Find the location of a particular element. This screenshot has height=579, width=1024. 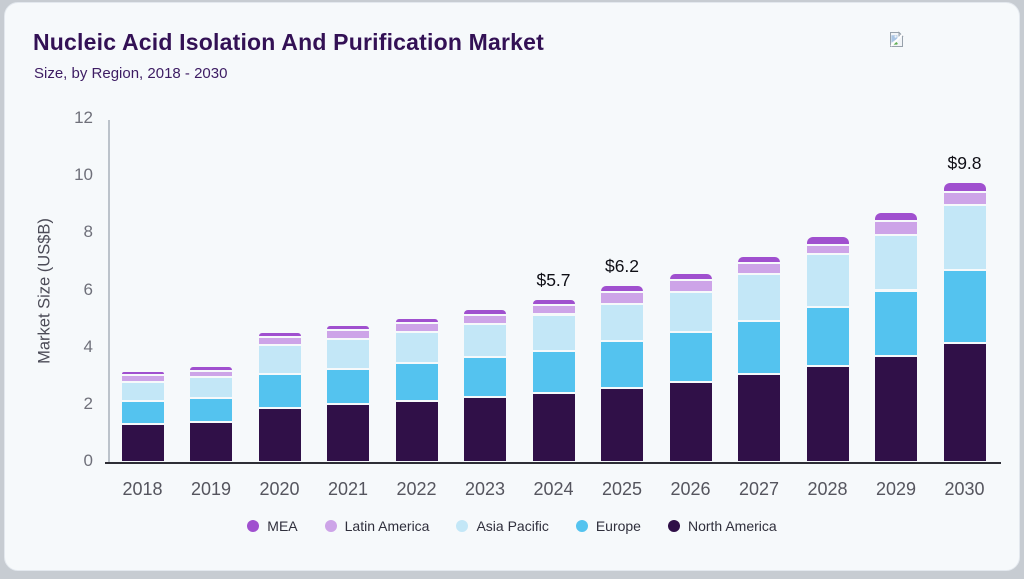

legend-label: Latin America is located at coordinates (387, 526).